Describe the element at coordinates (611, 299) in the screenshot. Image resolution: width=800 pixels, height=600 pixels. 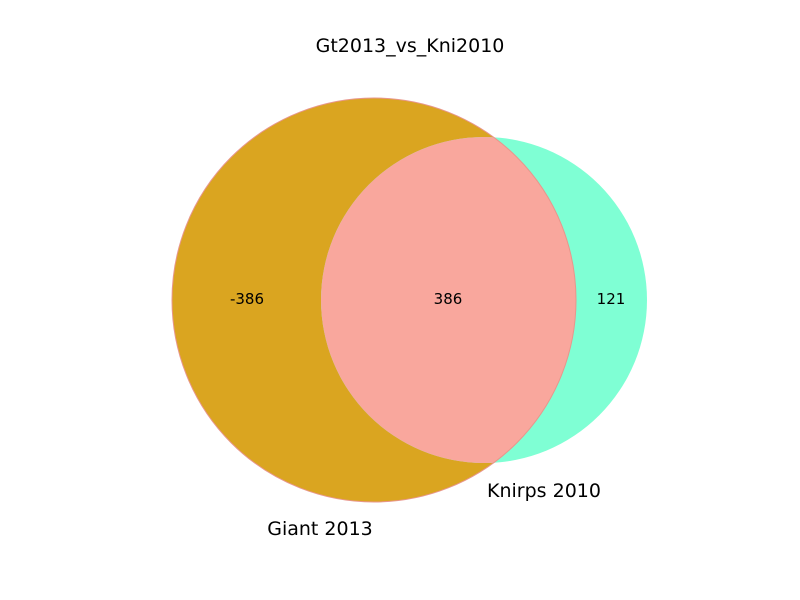
I see `knirps-only-count: 121` at that location.